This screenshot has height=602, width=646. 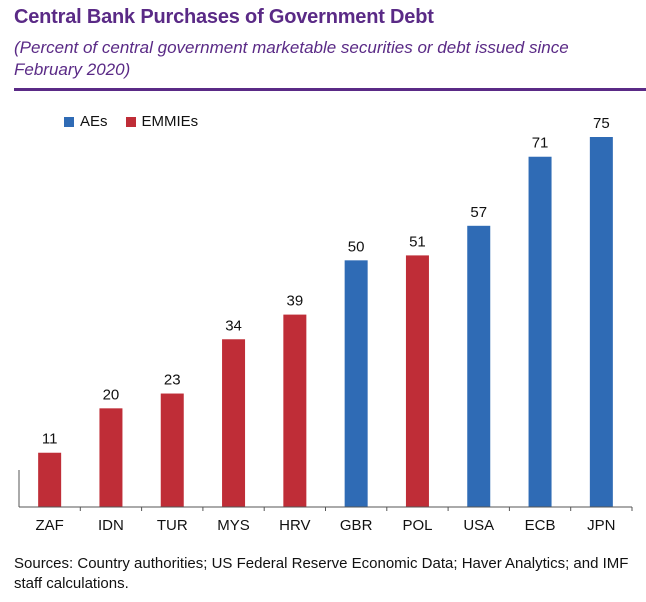 I want to click on value-label-usa: 57, so click(x=478, y=212).